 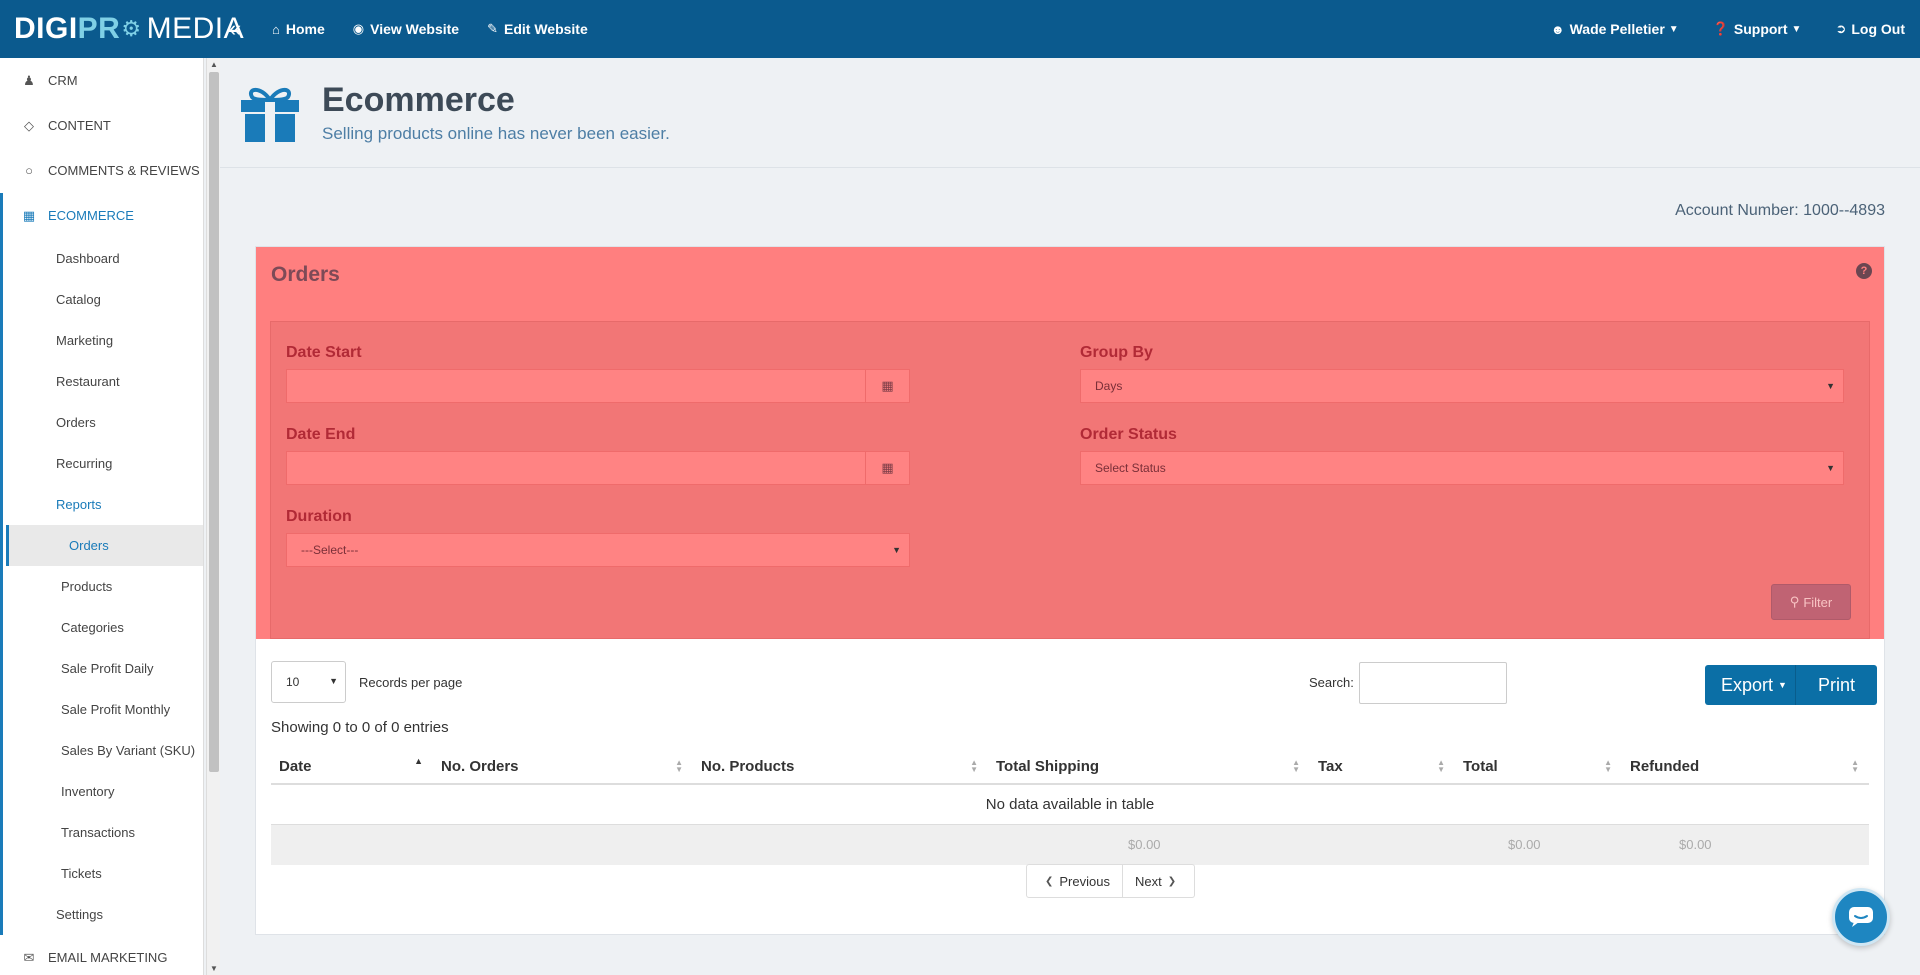 I want to click on nav-edit-website: ✎ Edit Website, so click(x=537, y=29).